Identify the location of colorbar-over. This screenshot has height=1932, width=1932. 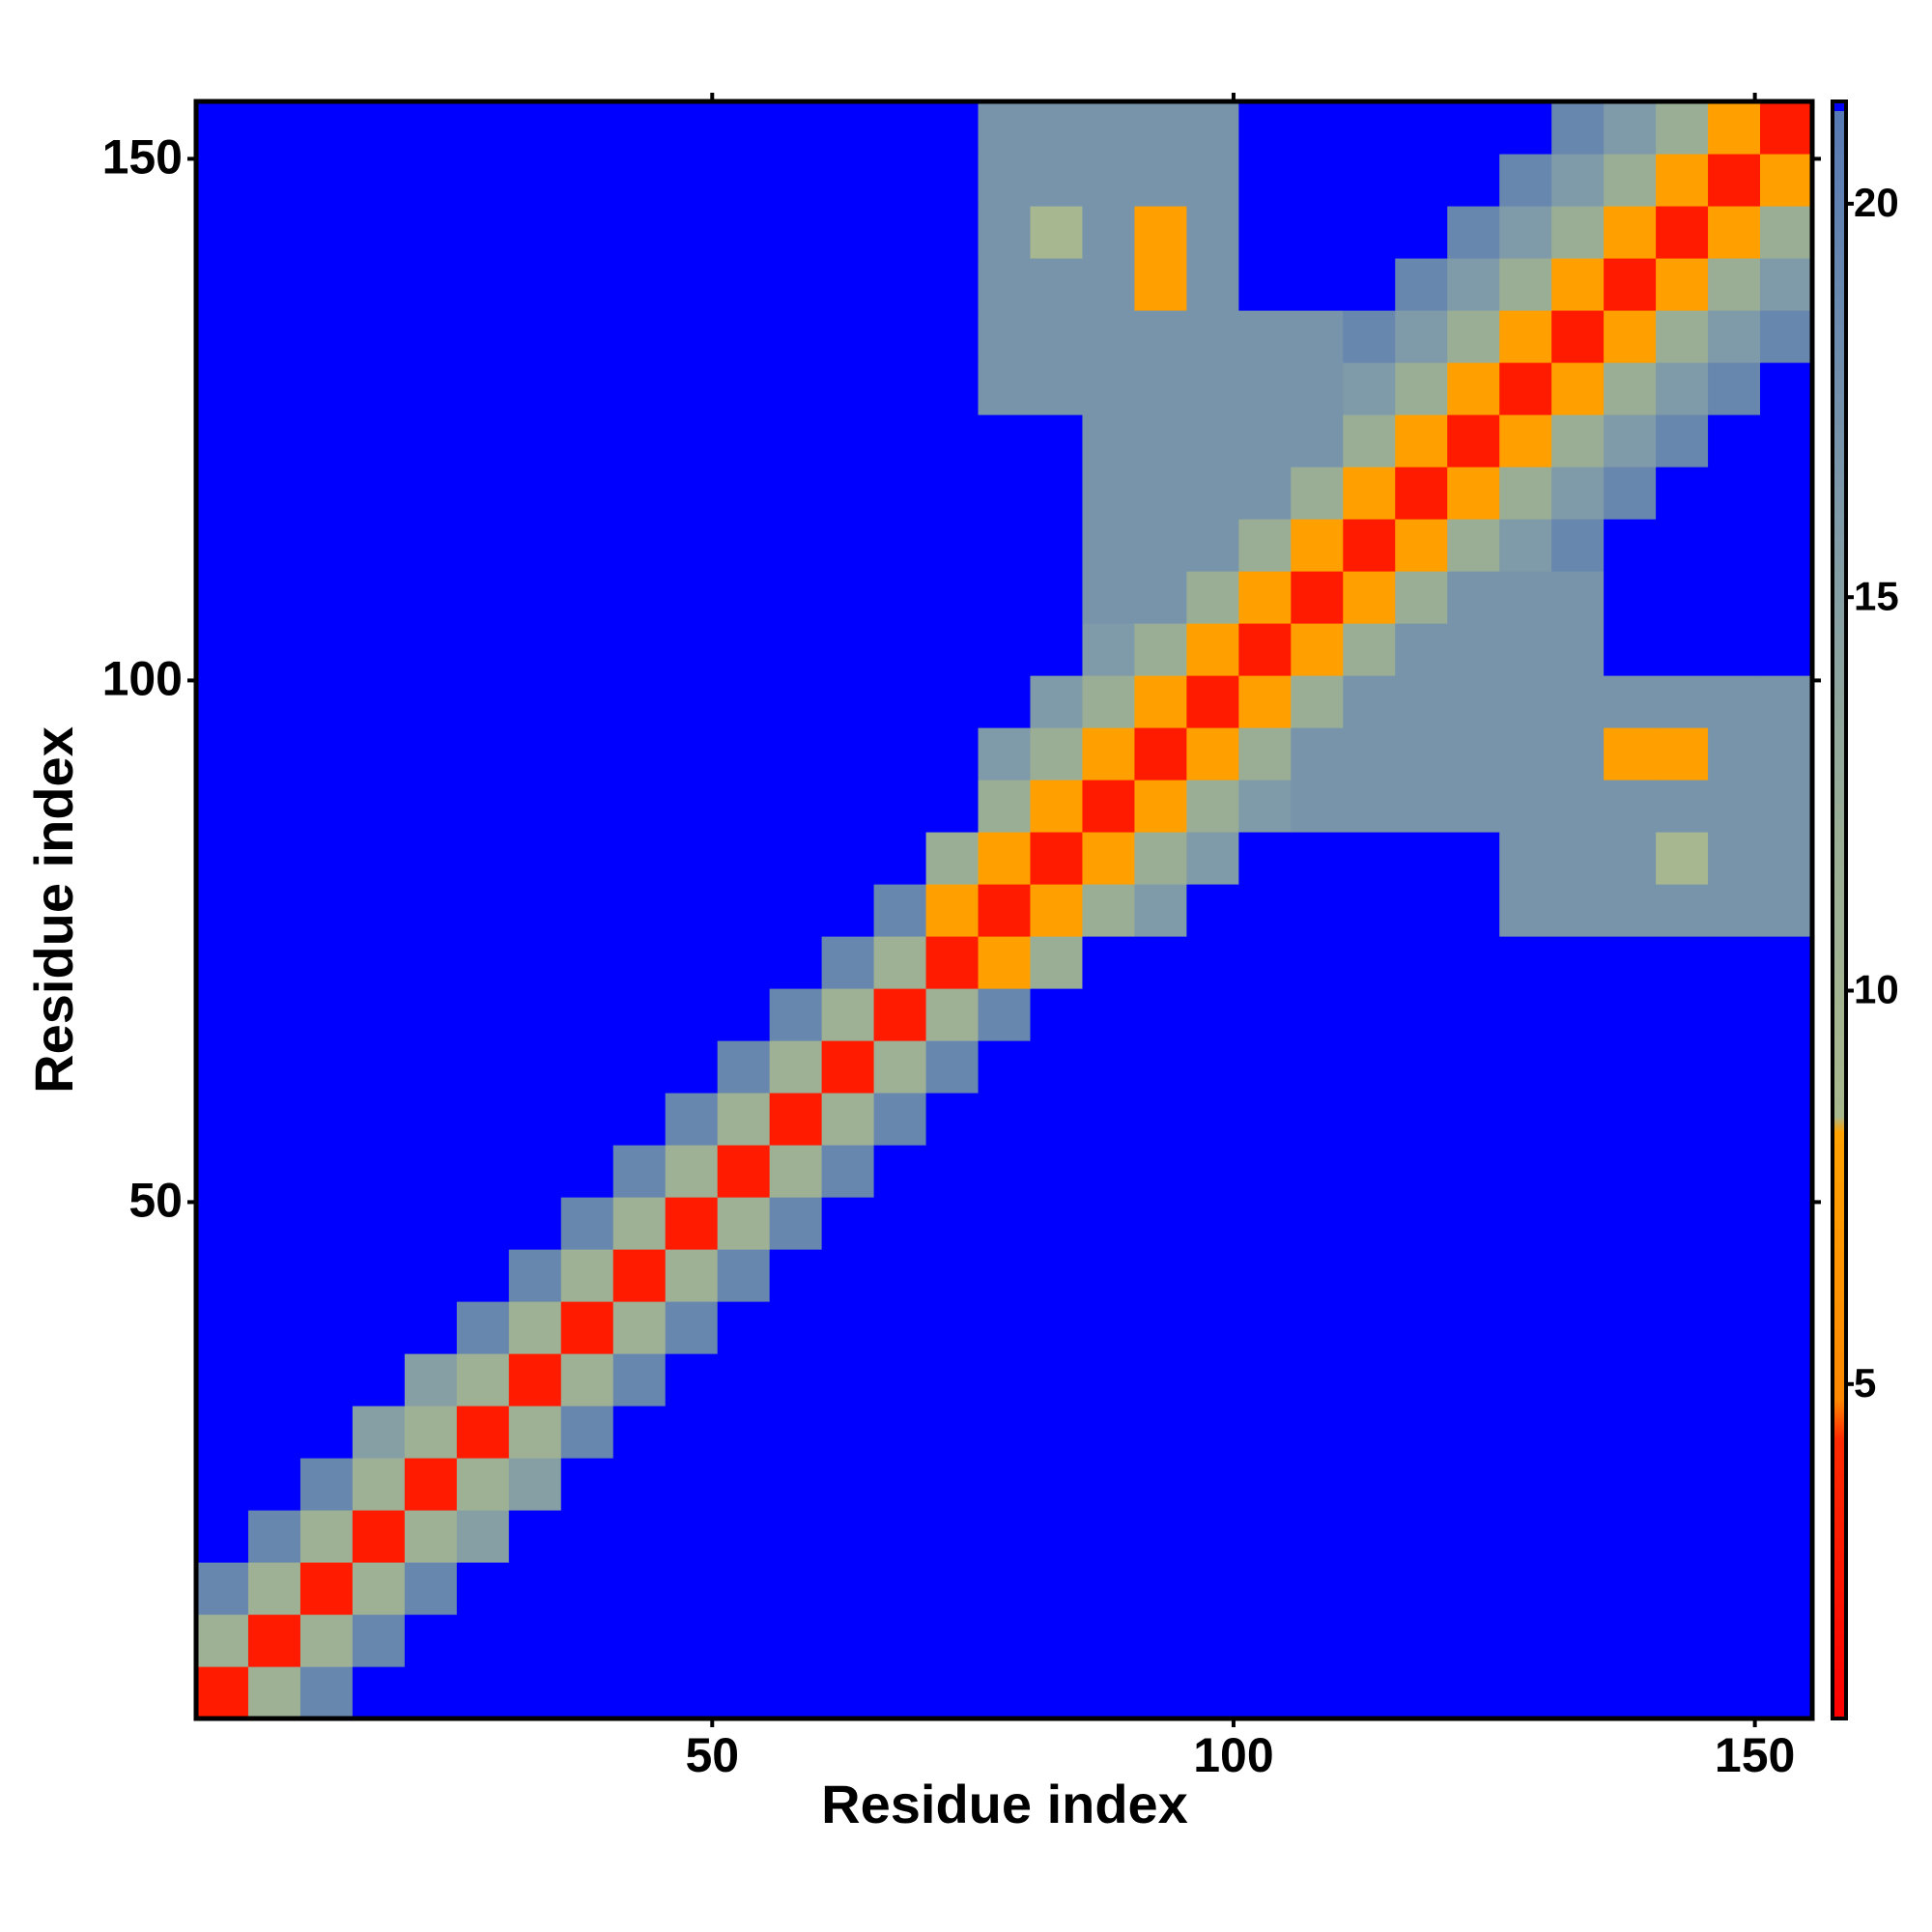
(1839, 106).